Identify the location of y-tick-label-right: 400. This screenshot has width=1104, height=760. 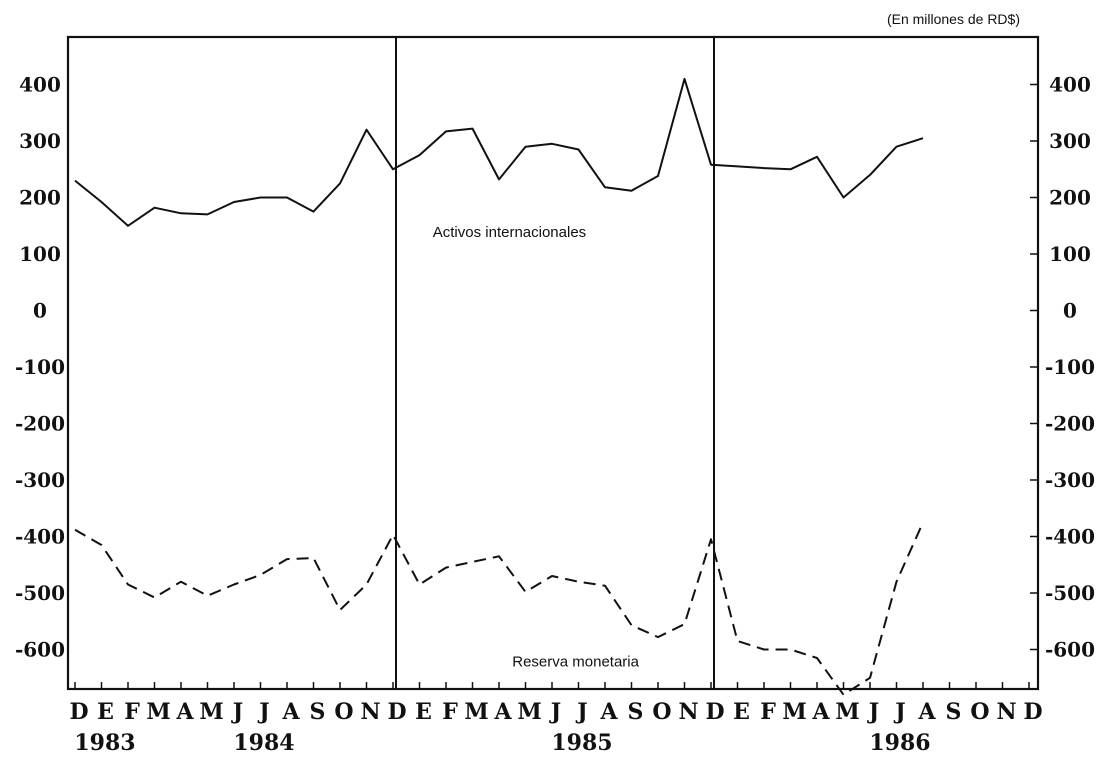
(1070, 85).